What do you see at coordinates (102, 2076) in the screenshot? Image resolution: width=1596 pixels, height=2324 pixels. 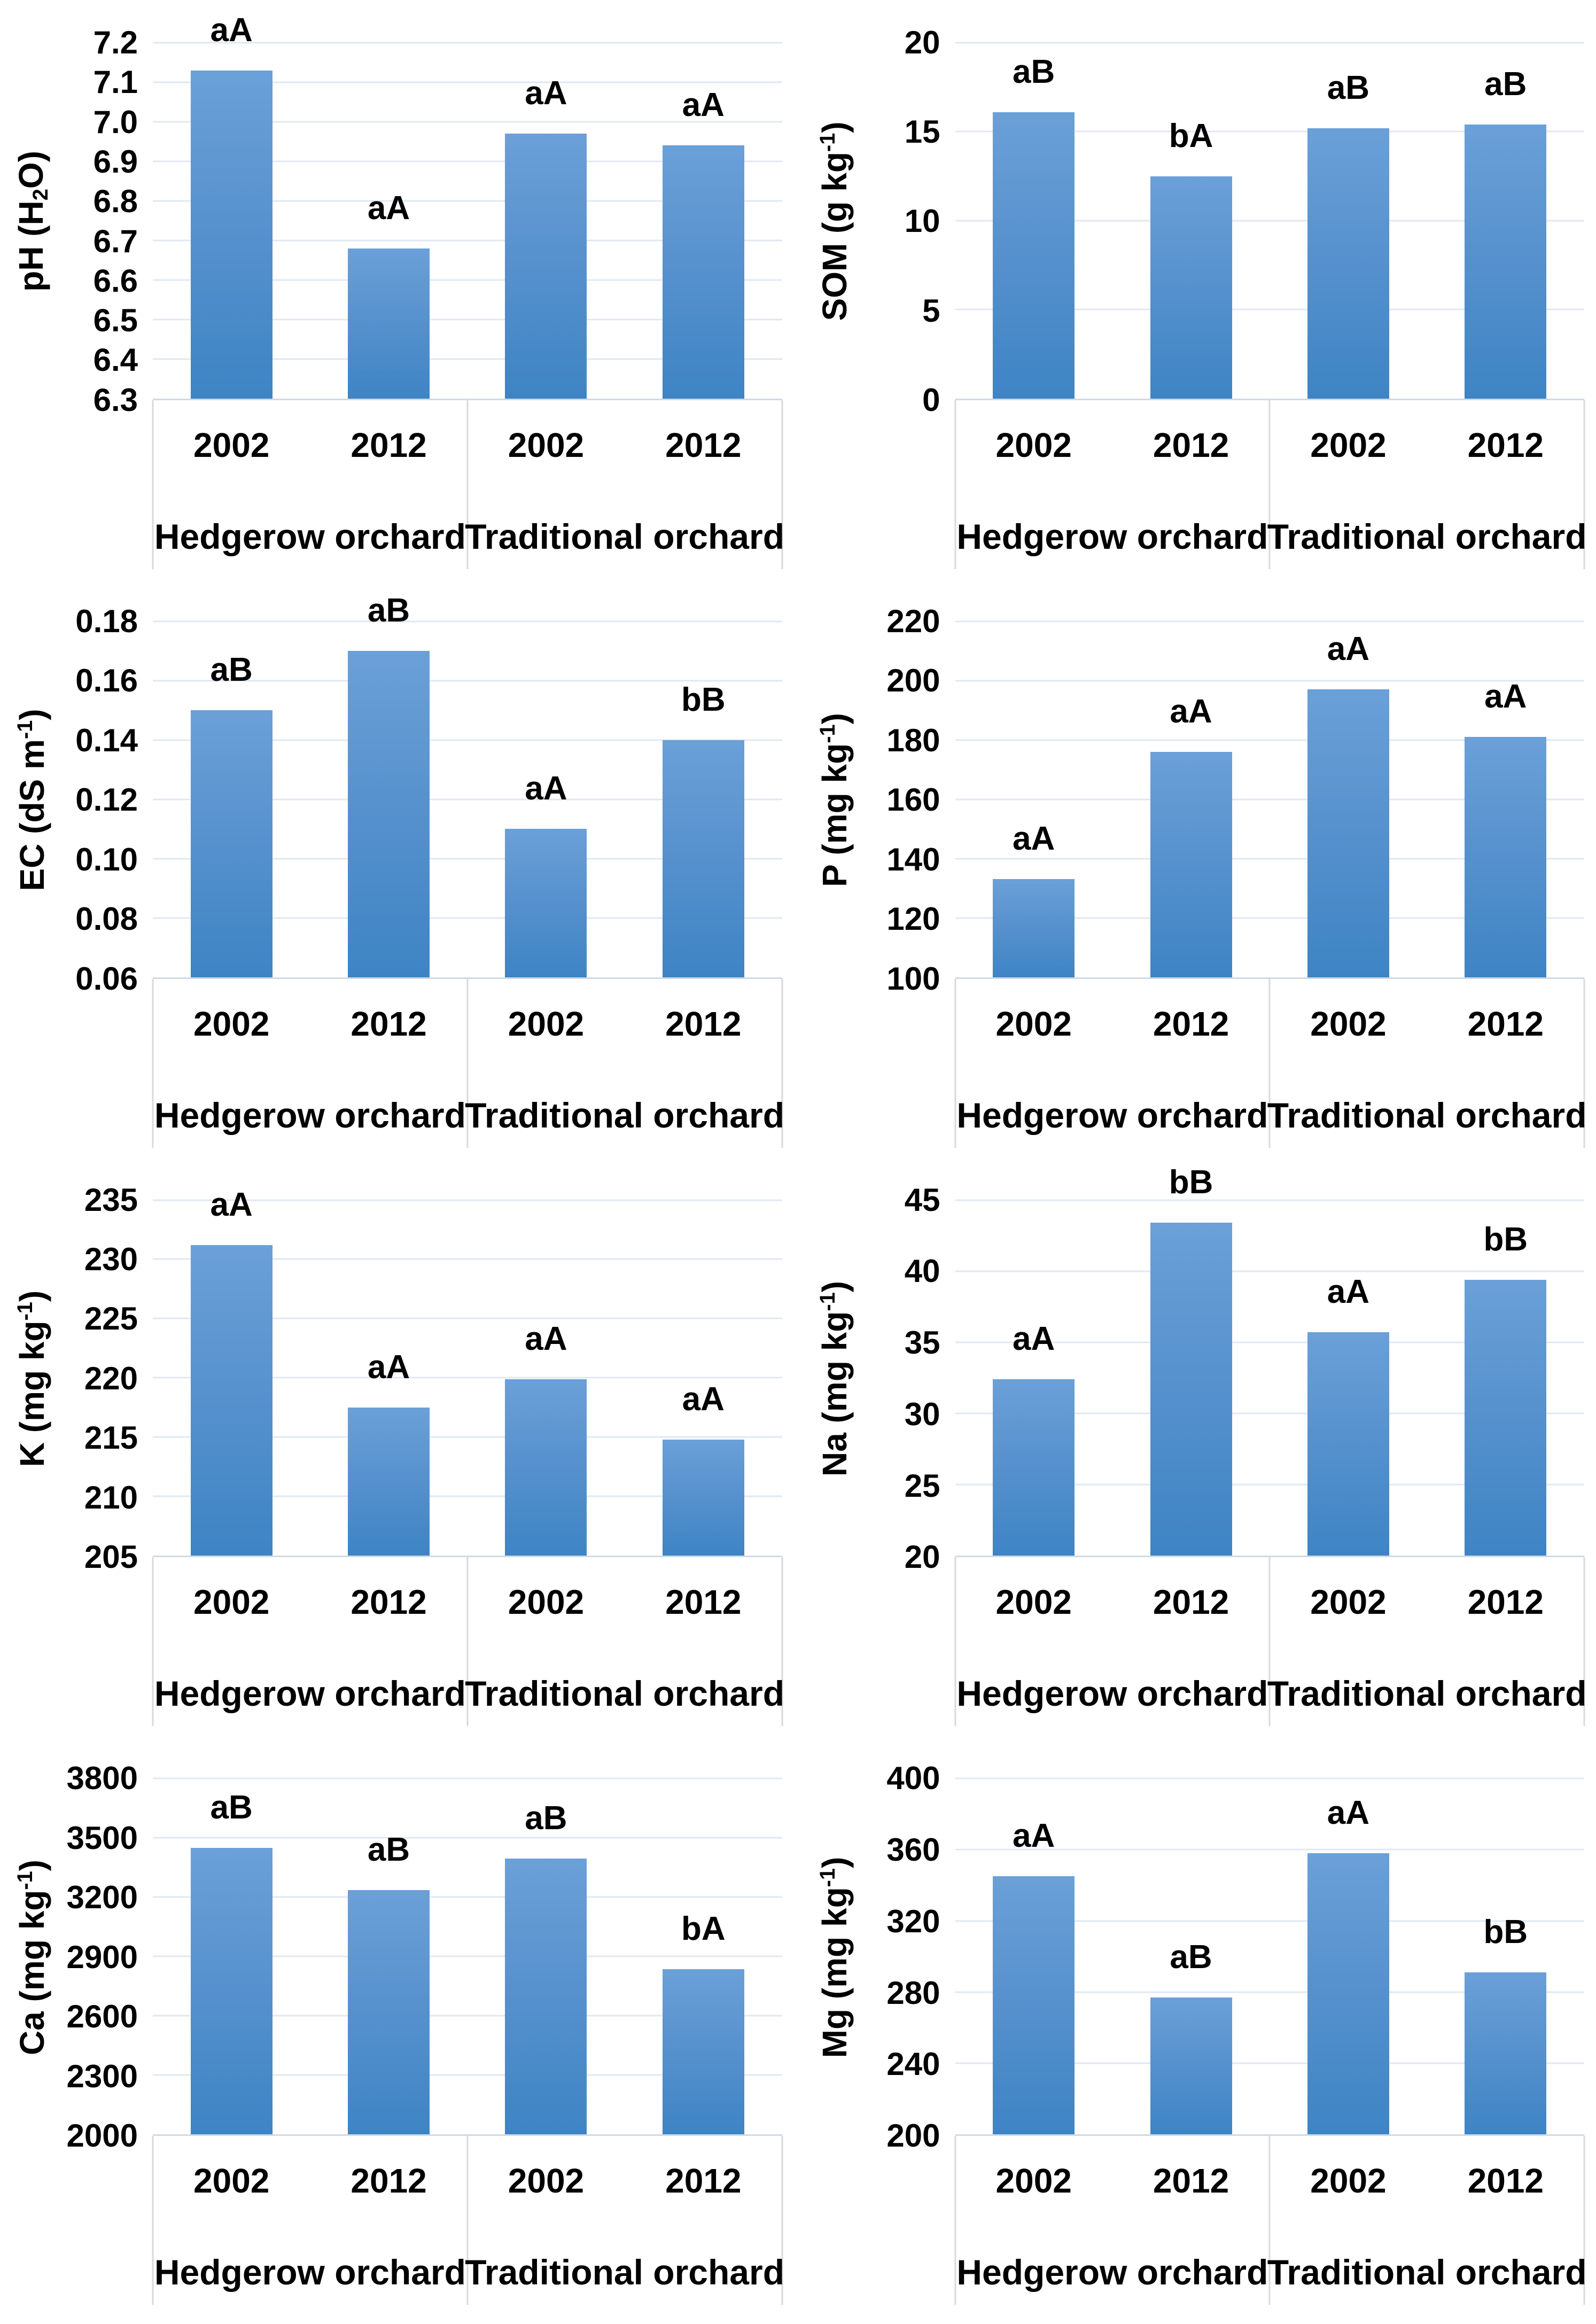 I see `y-tick-label: 2300` at bounding box center [102, 2076].